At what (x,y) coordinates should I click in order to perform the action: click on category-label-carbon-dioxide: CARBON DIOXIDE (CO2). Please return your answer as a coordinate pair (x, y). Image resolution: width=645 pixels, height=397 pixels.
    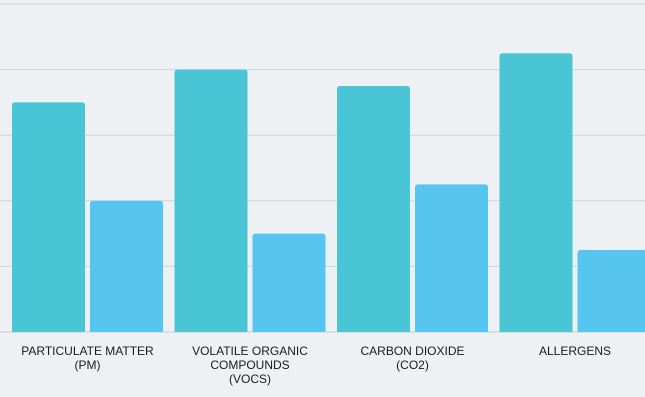
    Looking at the image, I should click on (412, 358).